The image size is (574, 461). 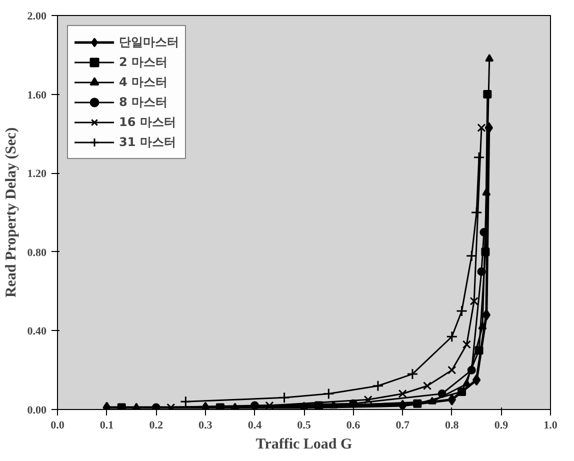 I want to click on x-tick-label: 0.7, so click(x=403, y=426).